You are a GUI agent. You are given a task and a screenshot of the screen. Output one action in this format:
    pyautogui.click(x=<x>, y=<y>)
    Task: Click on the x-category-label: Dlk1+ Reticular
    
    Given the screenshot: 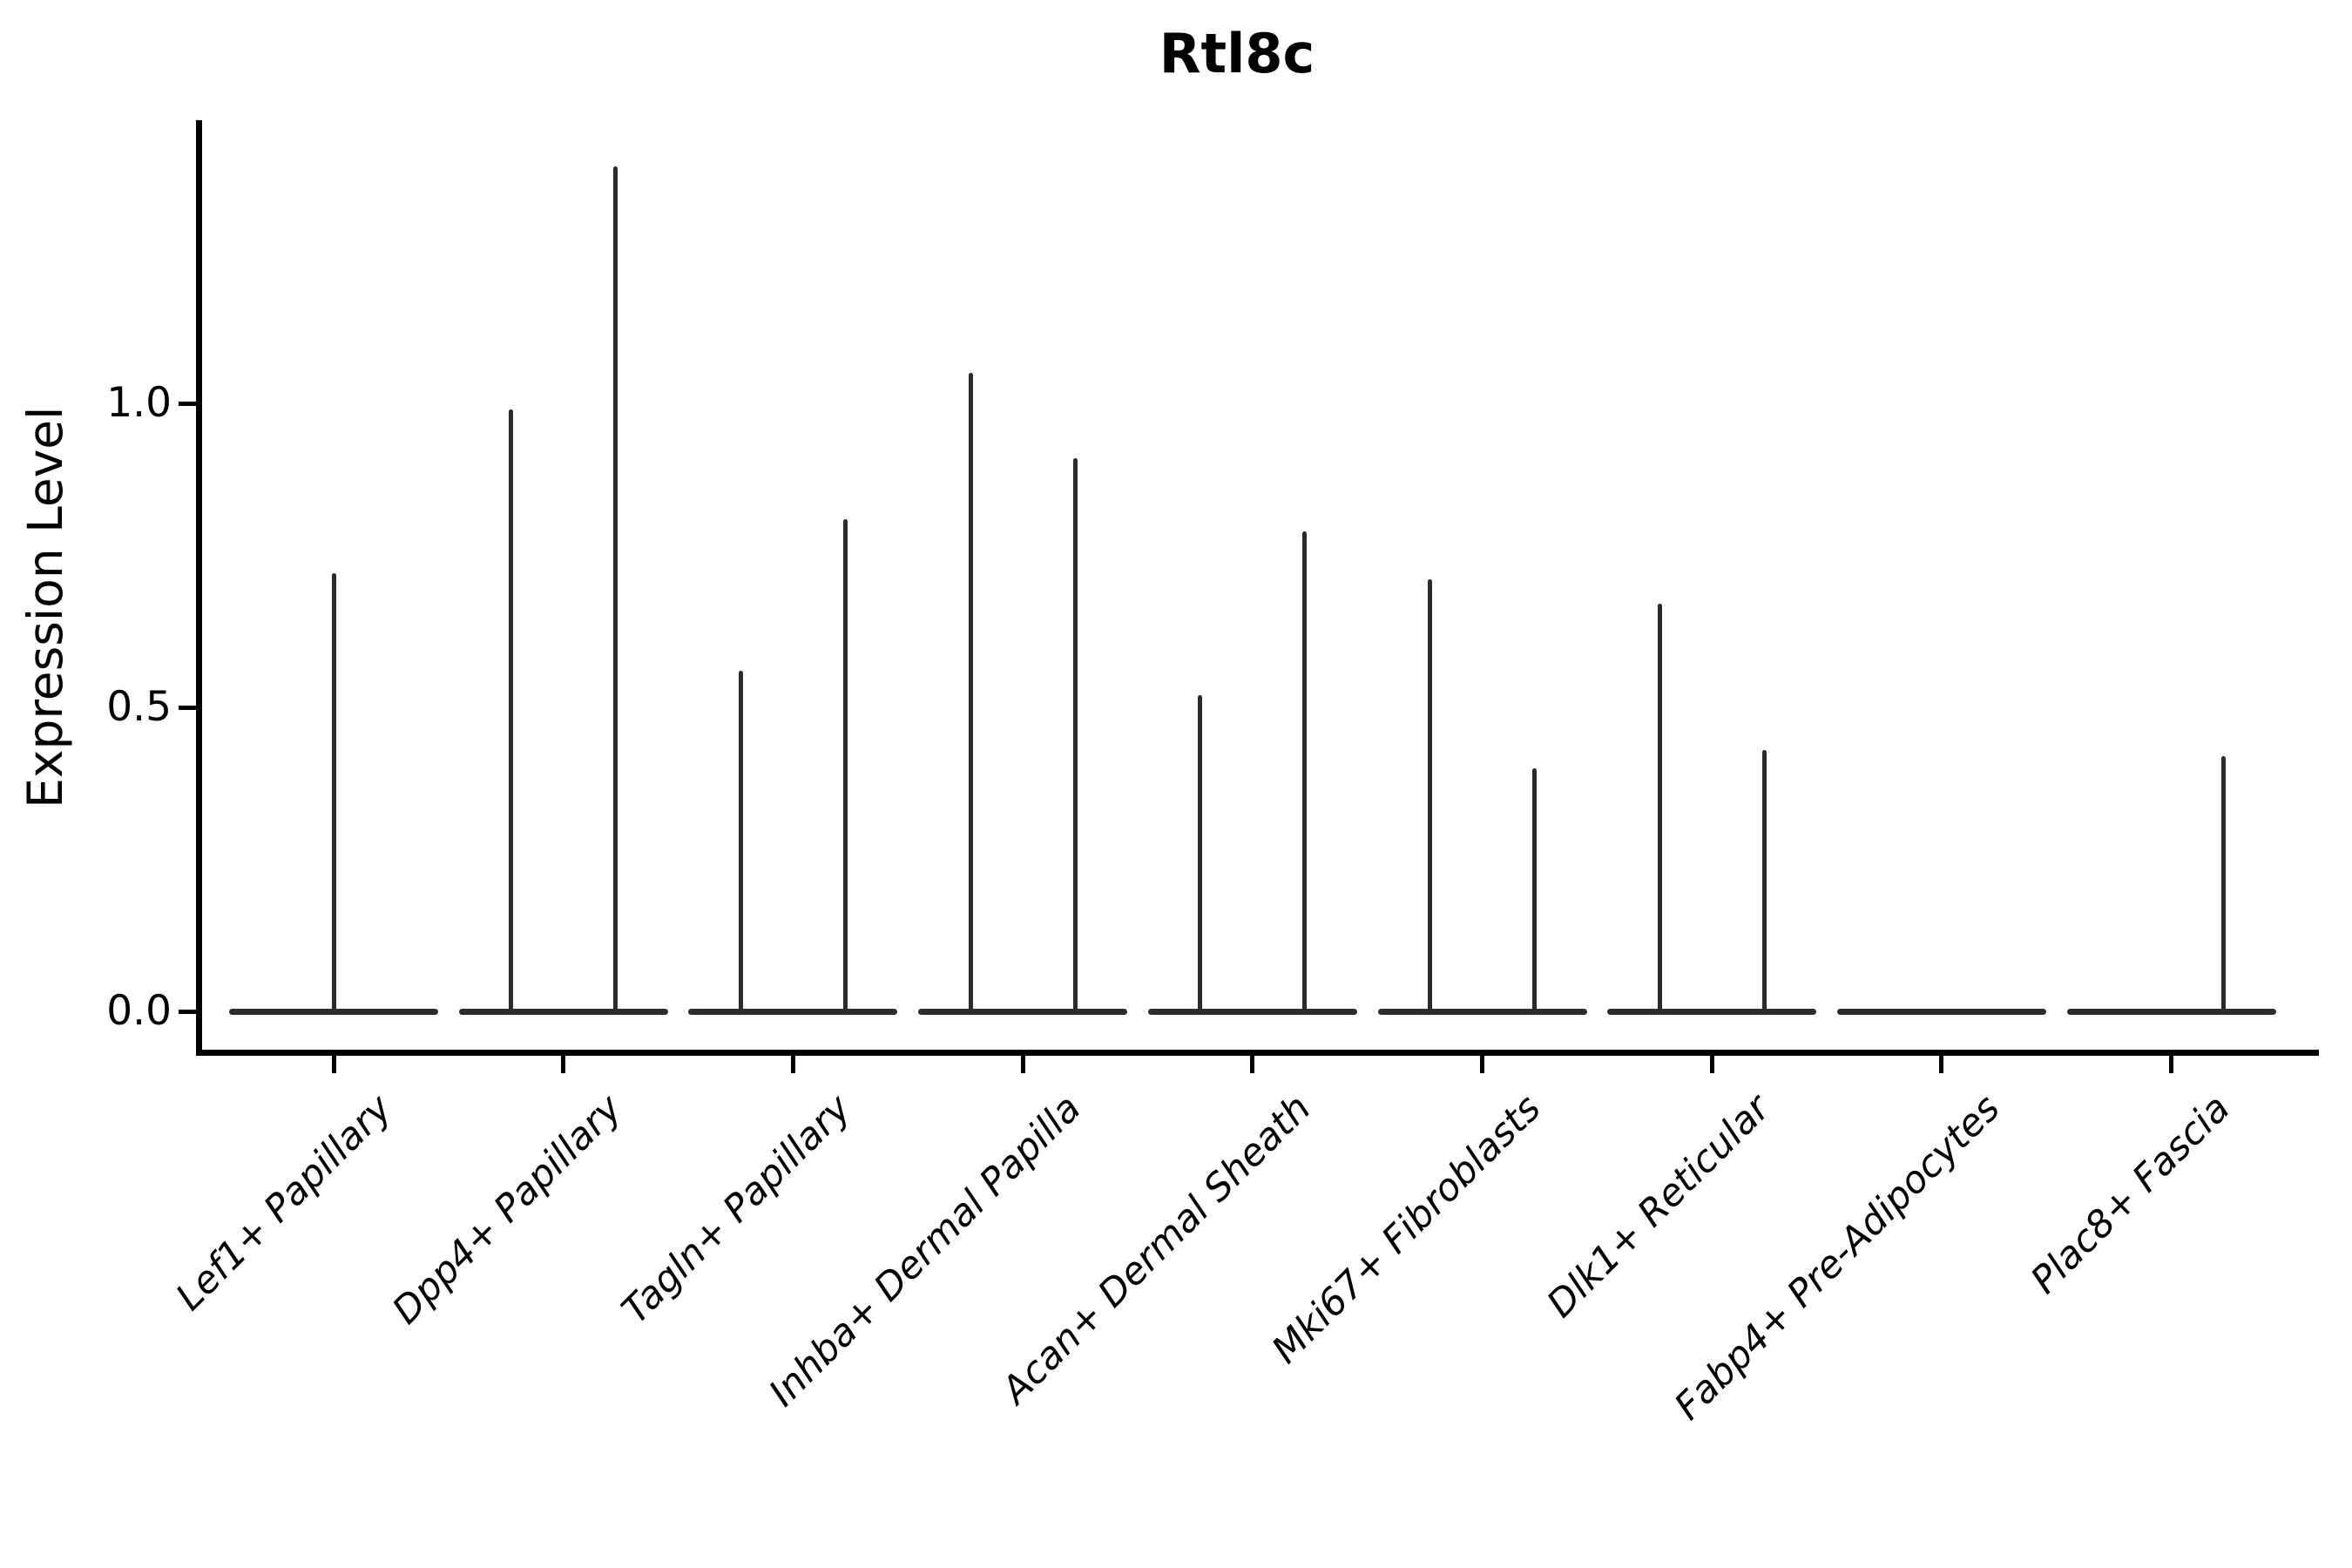 What is the action you would take?
    pyautogui.click(x=1658, y=1206)
    